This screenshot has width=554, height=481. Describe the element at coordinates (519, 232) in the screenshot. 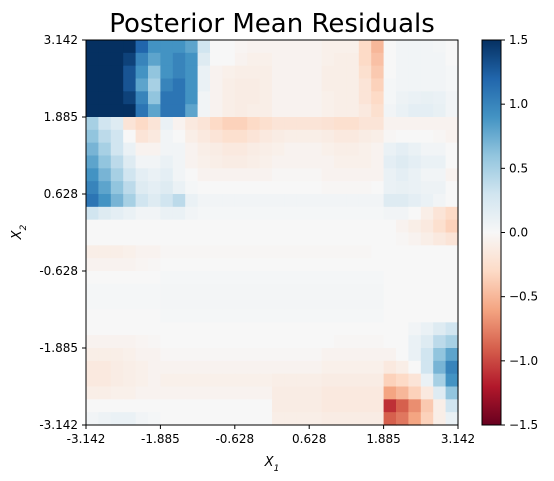

I see `colorbar-ticks: 1.5 1.0 0.5 0.0 −0.5 −1.0 −1.5` at that location.